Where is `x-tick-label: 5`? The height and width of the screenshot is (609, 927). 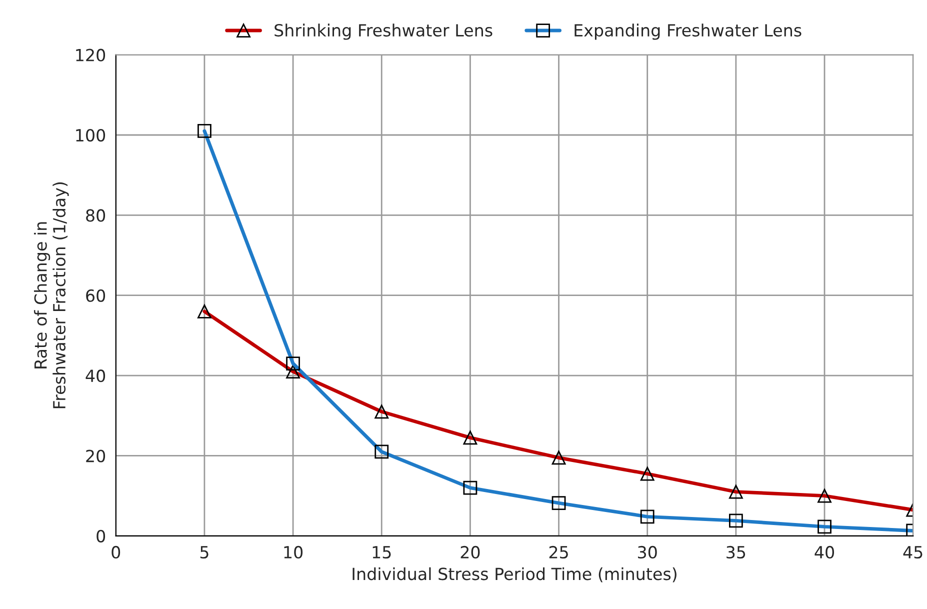
x-tick-label: 5 is located at coordinates (204, 552).